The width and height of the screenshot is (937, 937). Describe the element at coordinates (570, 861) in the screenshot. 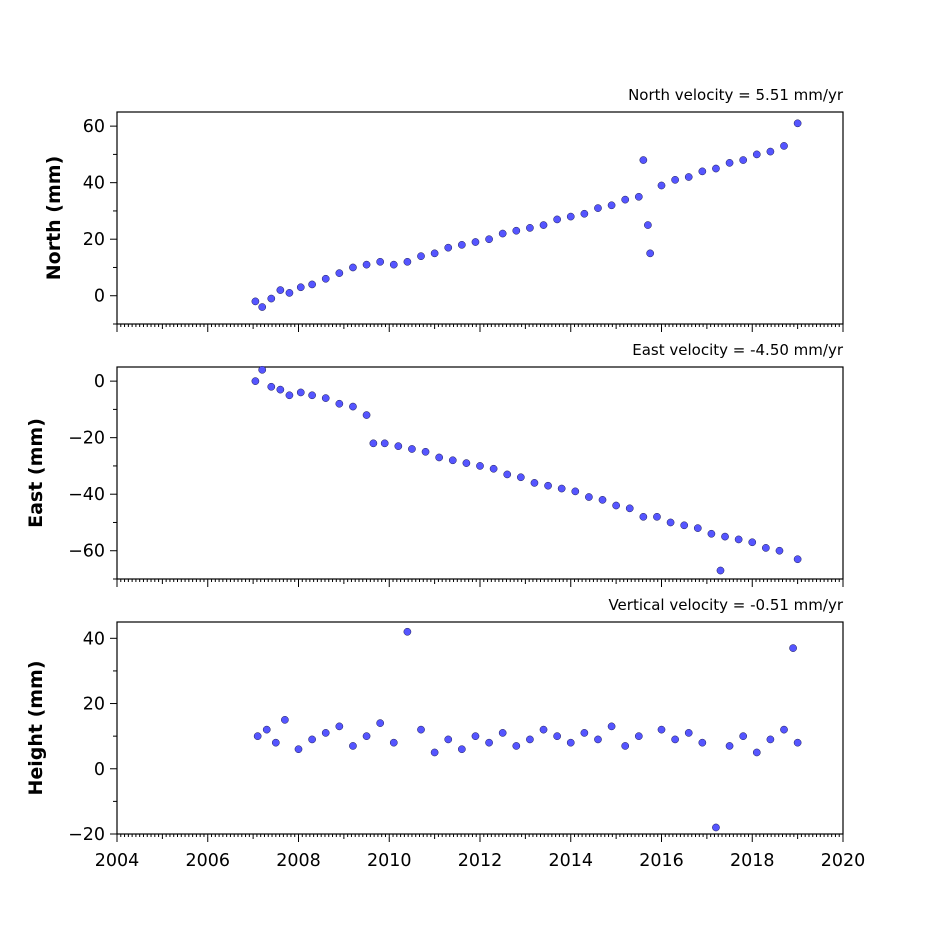

I see `height-x-tick-label: 2014` at that location.